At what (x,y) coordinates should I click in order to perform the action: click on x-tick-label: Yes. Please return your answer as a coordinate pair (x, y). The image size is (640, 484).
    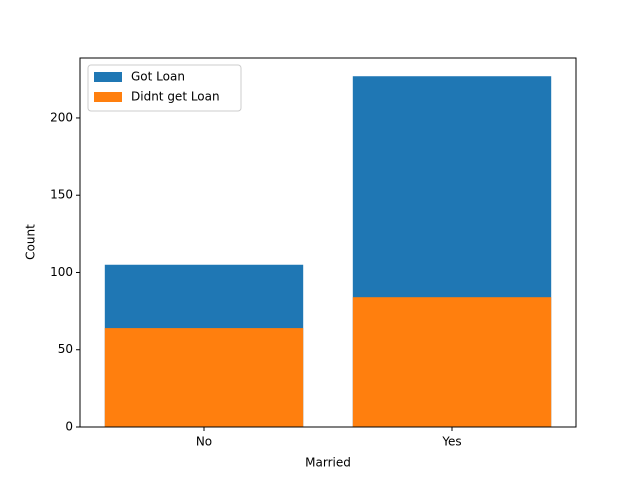
    Looking at the image, I should click on (451, 442).